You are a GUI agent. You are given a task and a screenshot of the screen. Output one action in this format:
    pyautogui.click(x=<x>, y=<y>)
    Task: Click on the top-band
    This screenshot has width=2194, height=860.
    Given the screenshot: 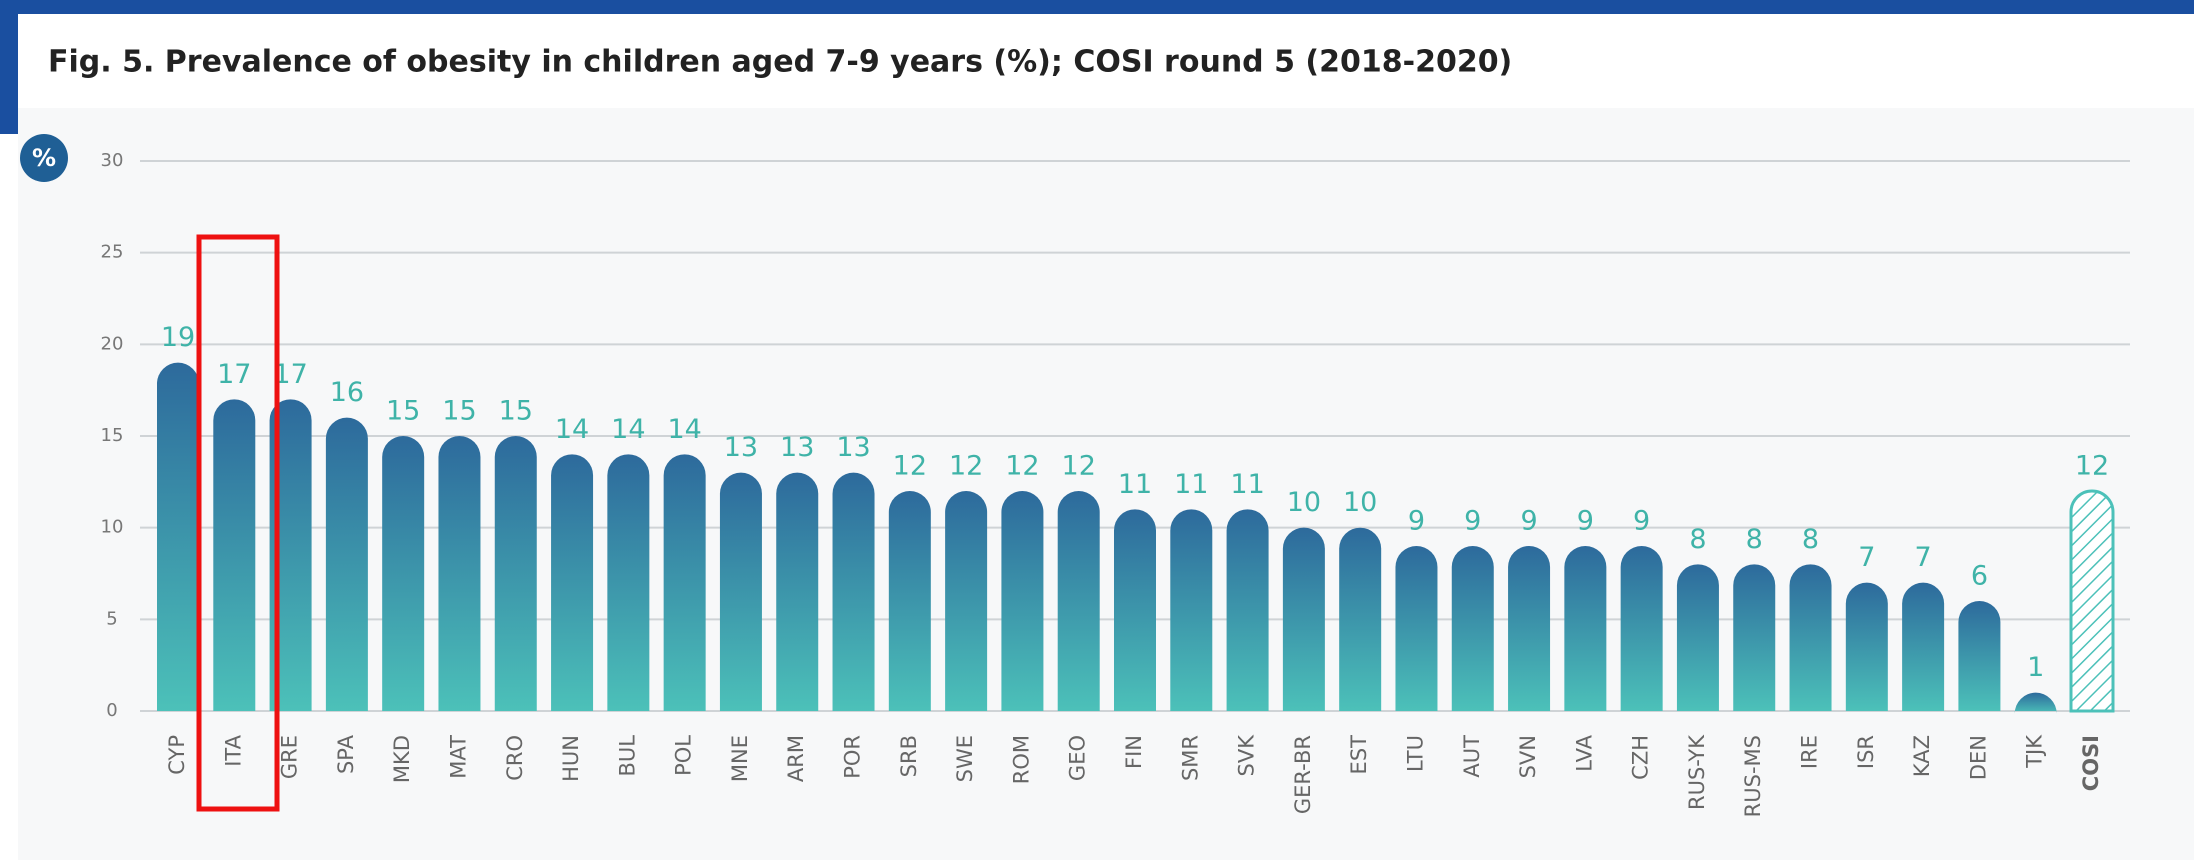 What is the action you would take?
    pyautogui.click(x=1097, y=7)
    